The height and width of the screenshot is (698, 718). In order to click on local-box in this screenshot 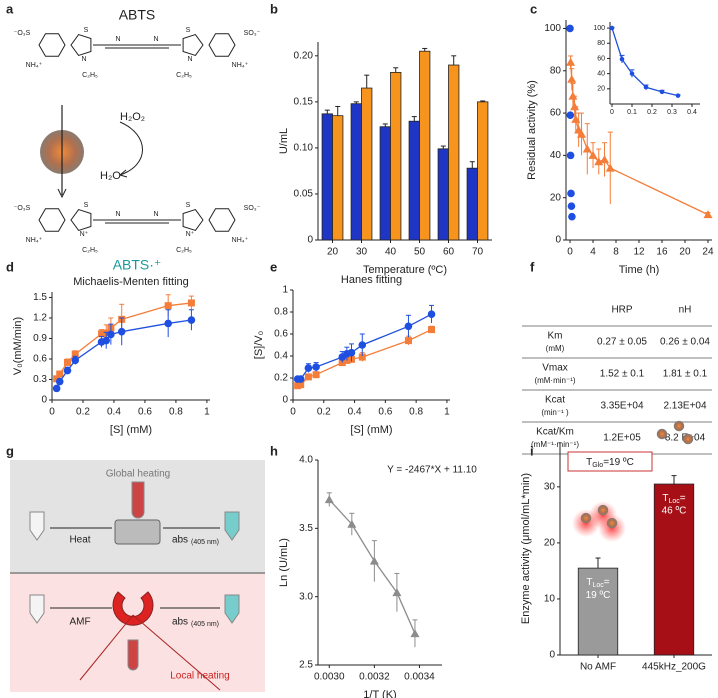, I will do `click(137, 633)`.